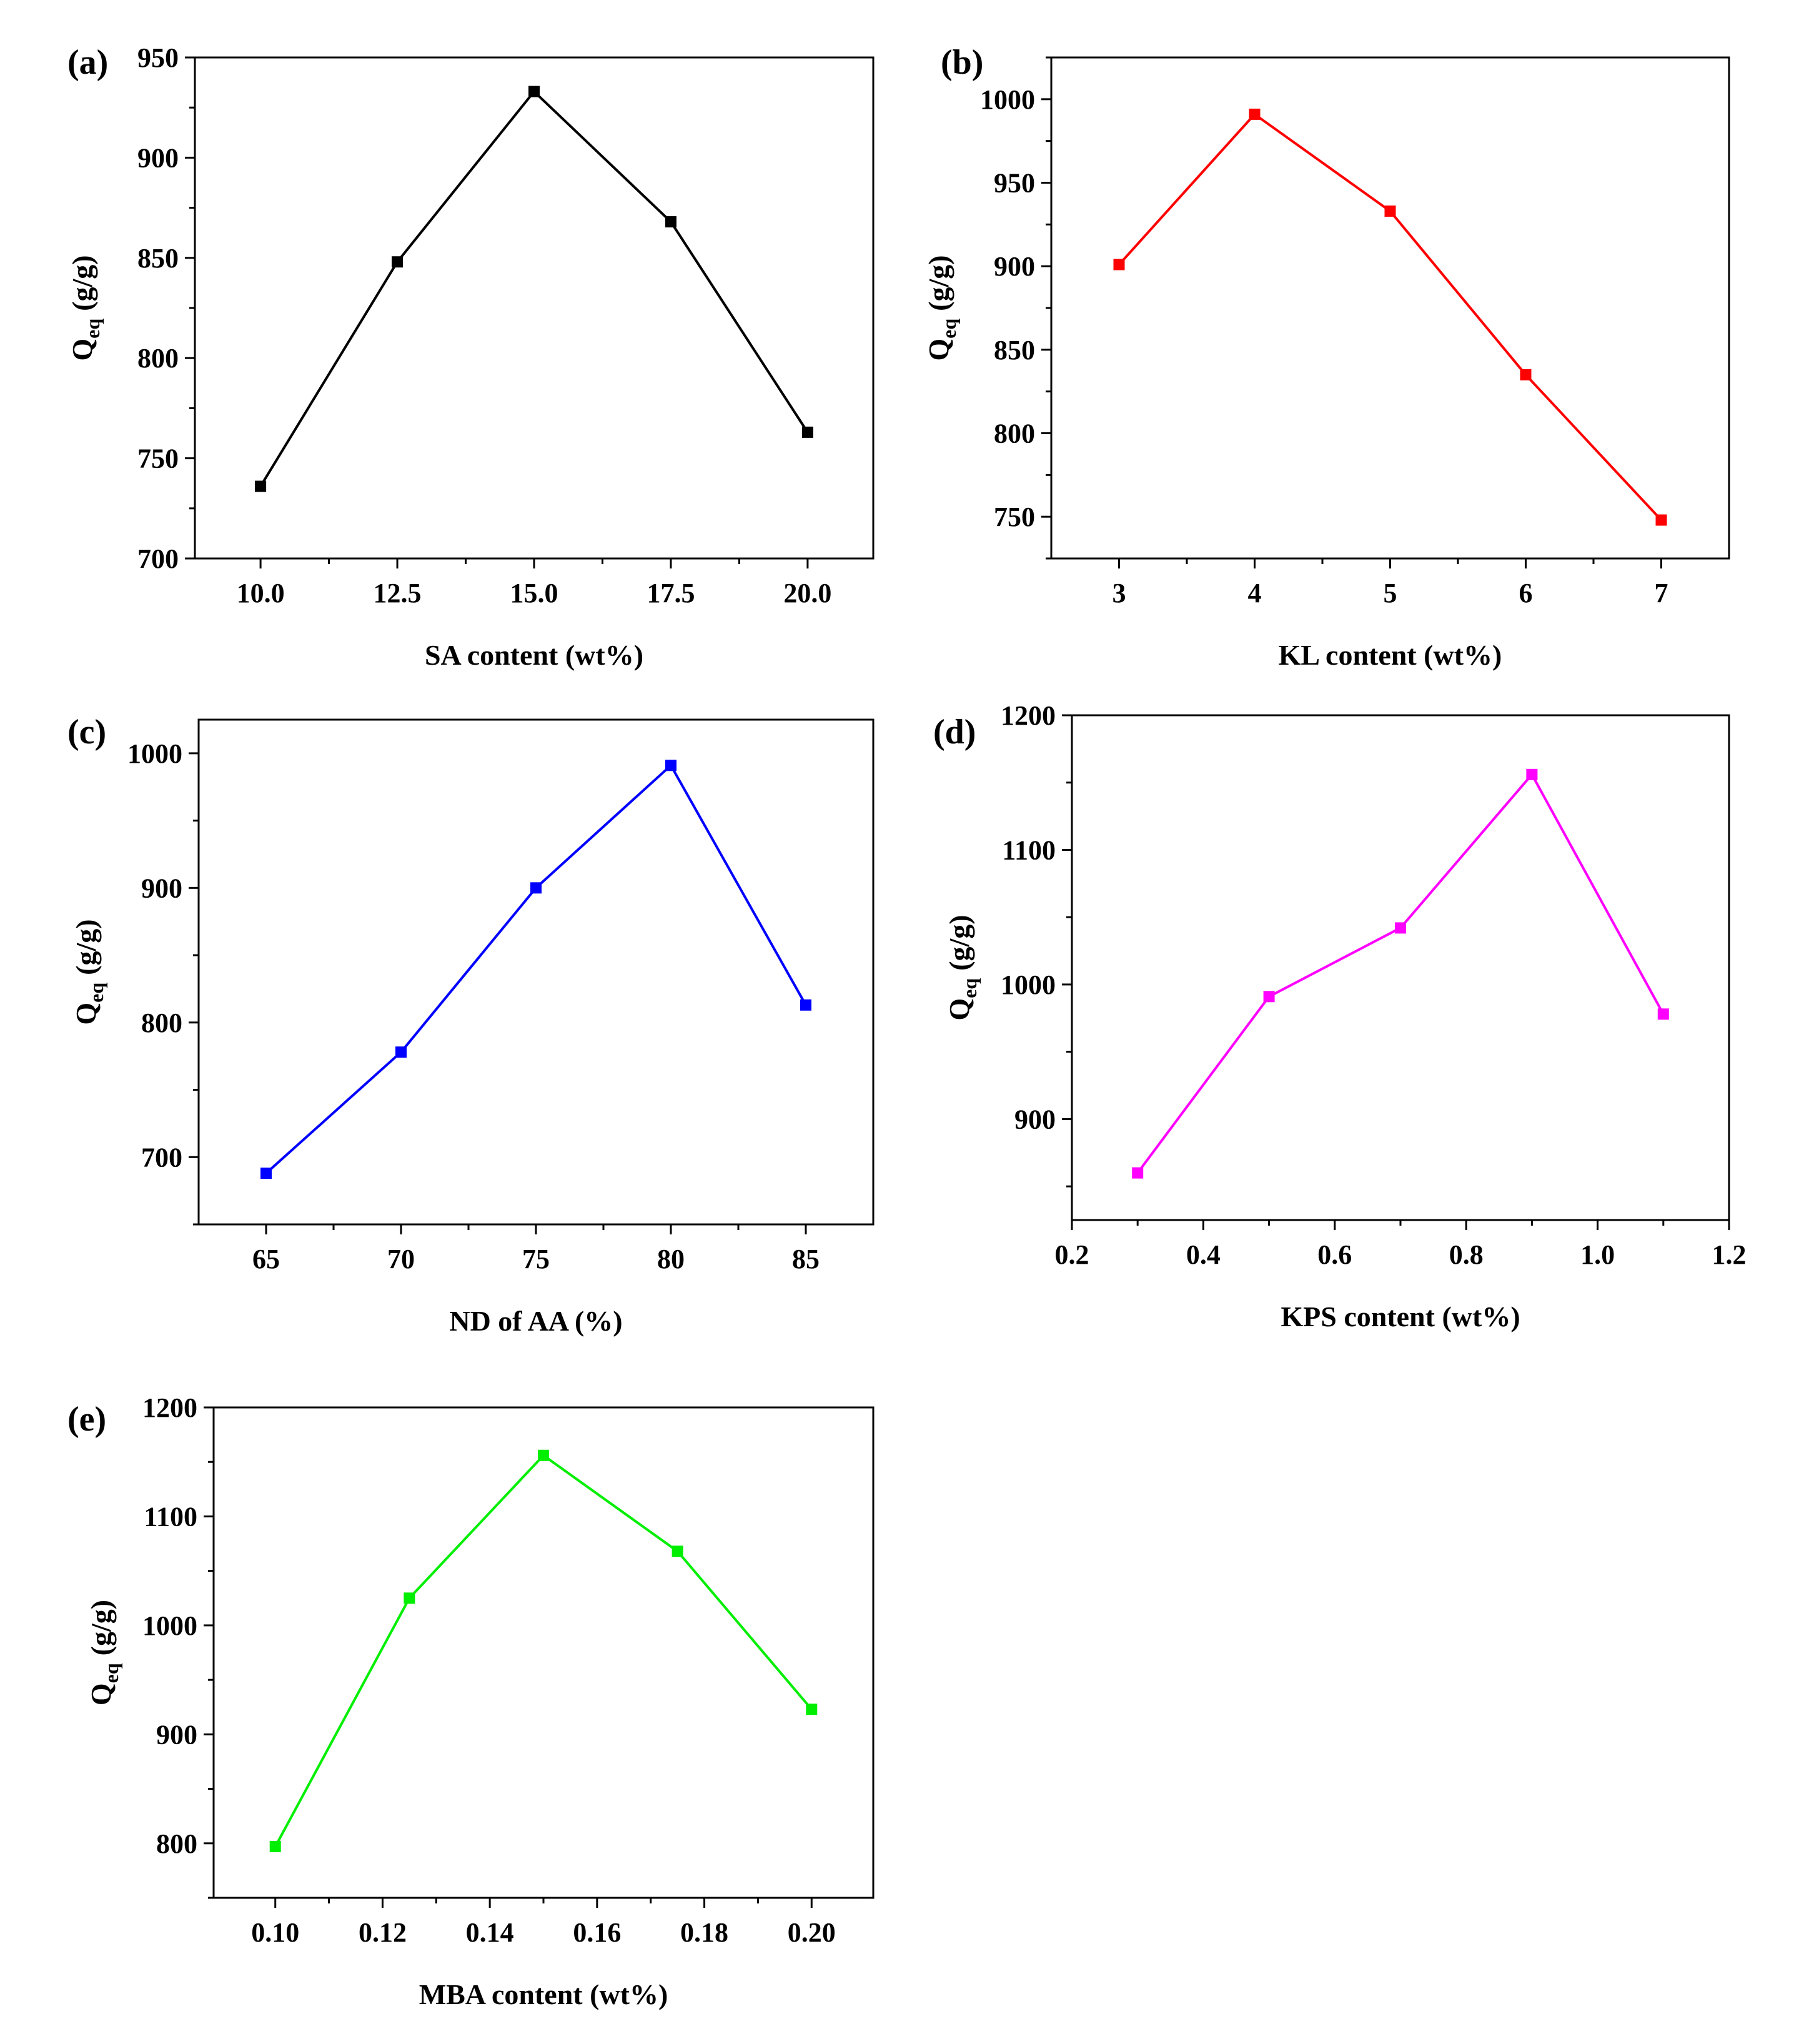 The width and height of the screenshot is (1794, 2044). What do you see at coordinates (87, 62) in the screenshot?
I see `panel-label: (a)` at bounding box center [87, 62].